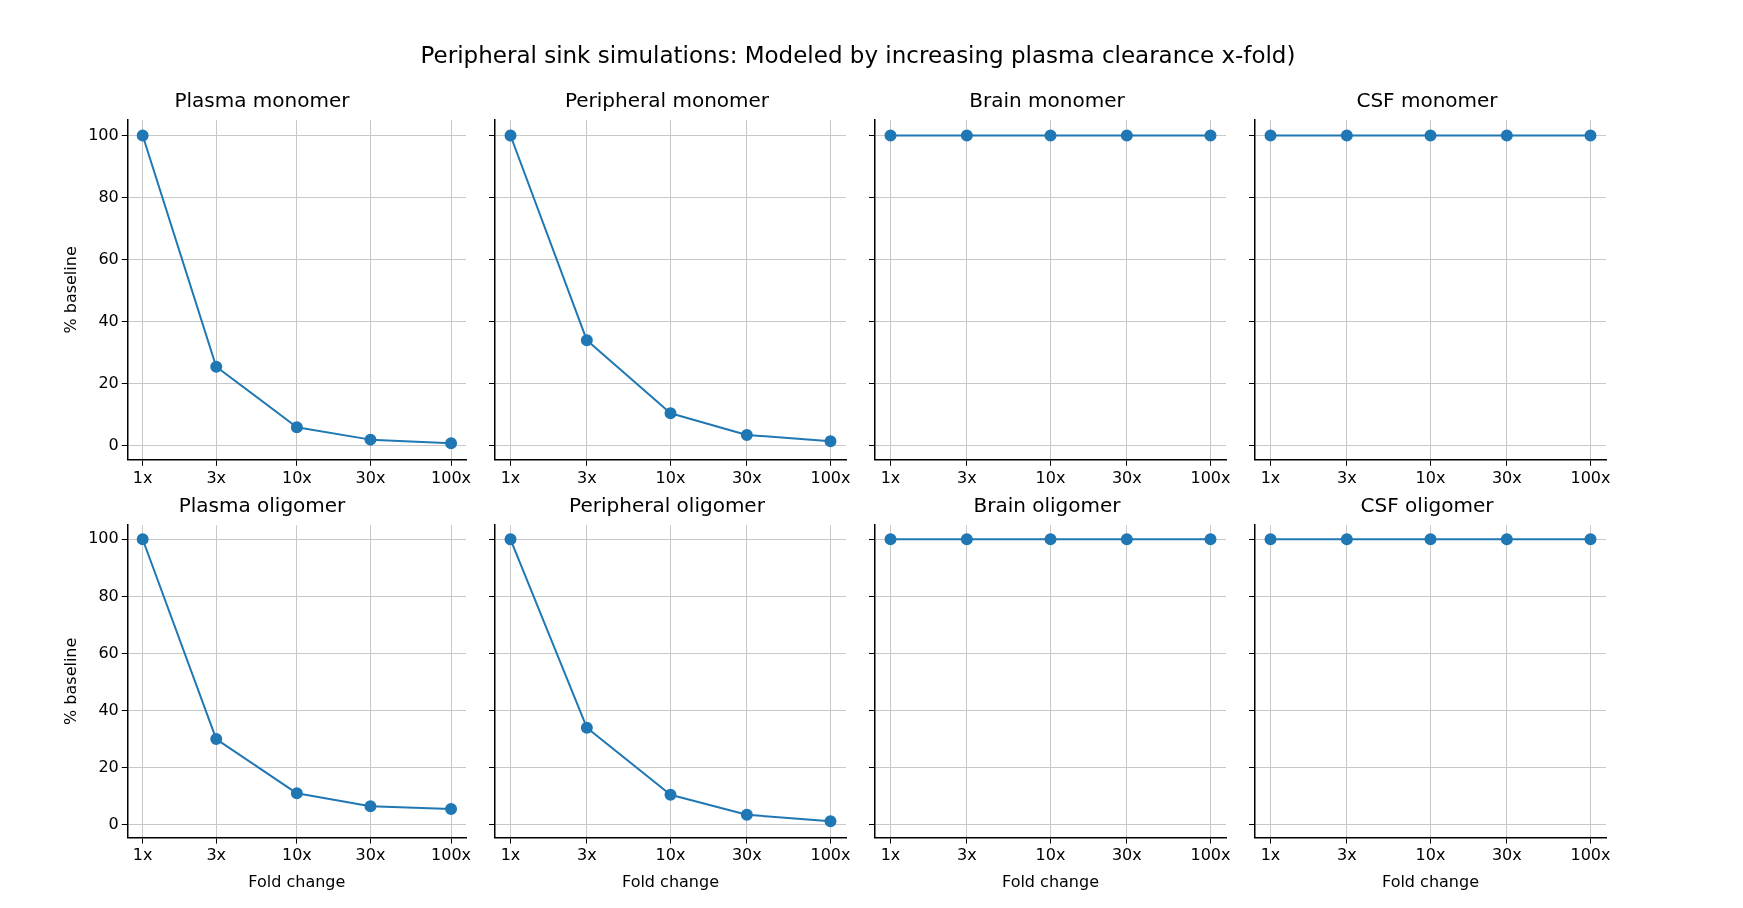 The width and height of the screenshot is (1743, 908). I want to click on text: Peripheral sink simulations: Modeled by increasing plasma clearance x-fold), so click(858, 55).